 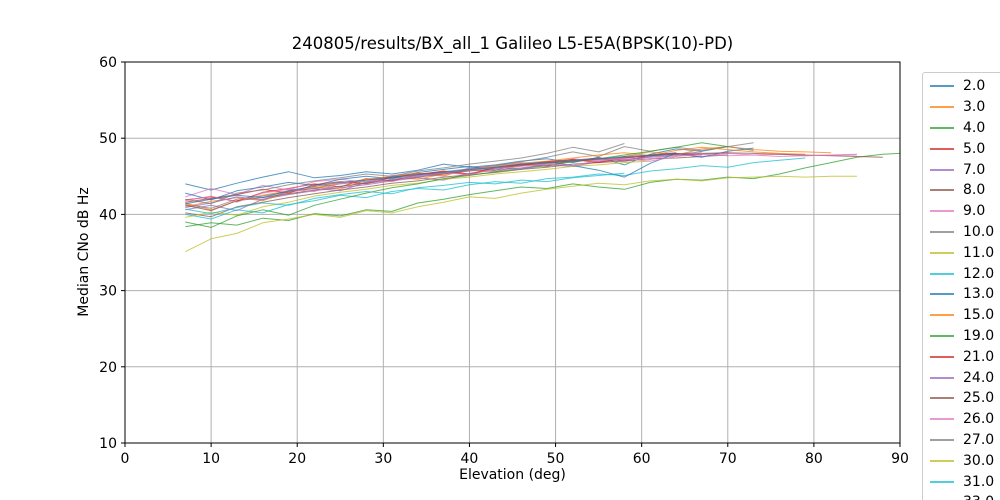 I want to click on series-line-27.0, so click(x=405, y=174).